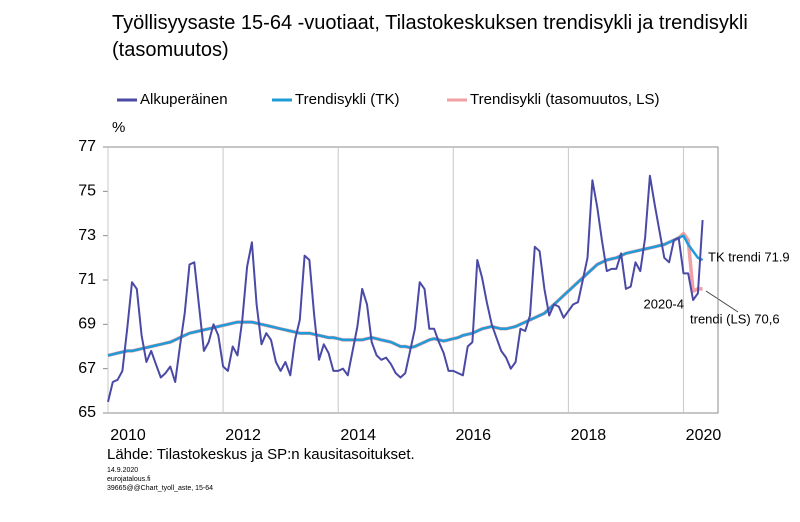 The width and height of the screenshot is (800, 522). I want to click on legend-label: Trendisykli (tasomuutos, LS), so click(565, 99).